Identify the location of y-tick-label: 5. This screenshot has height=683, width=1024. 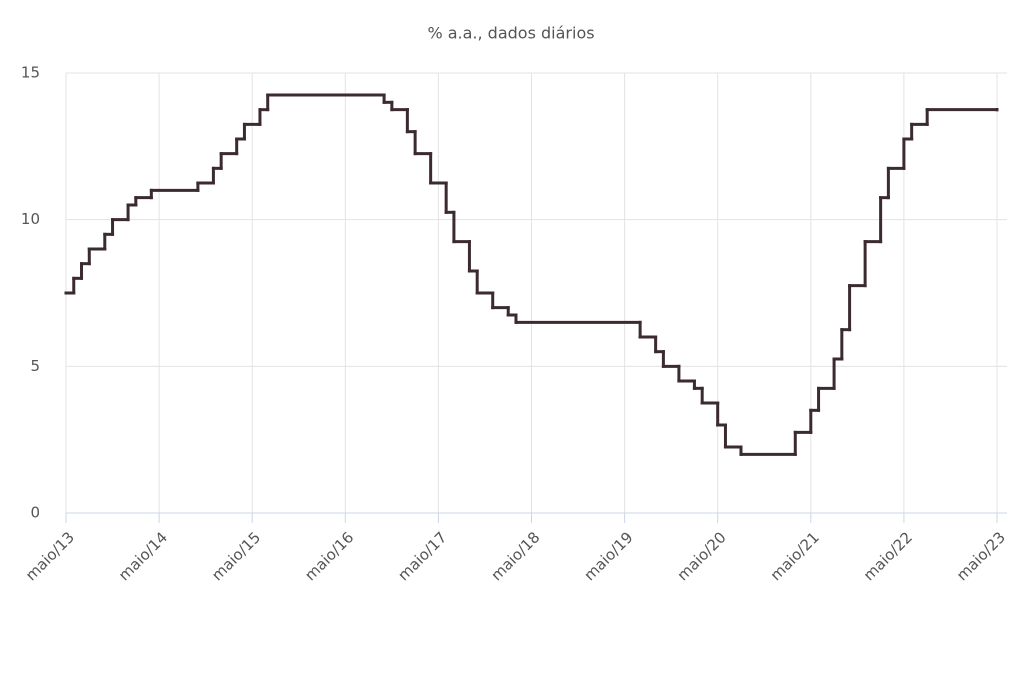
(35, 366).